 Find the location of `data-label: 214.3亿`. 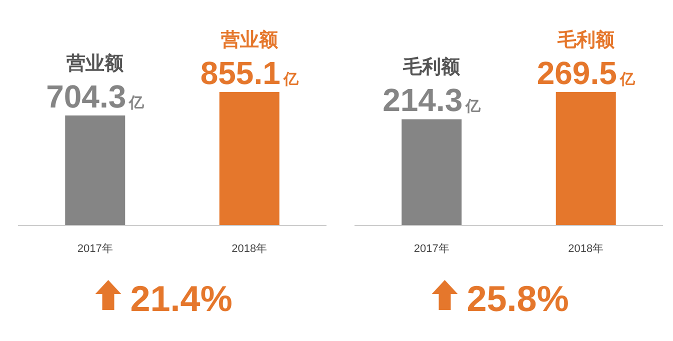

data-label: 214.3亿 is located at coordinates (432, 100).